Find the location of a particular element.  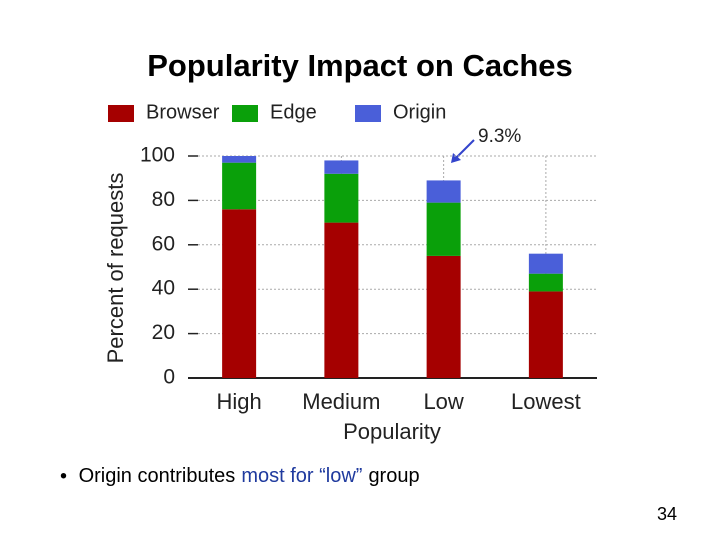

bullet-part: Origin contributes is located at coordinates (157, 476).